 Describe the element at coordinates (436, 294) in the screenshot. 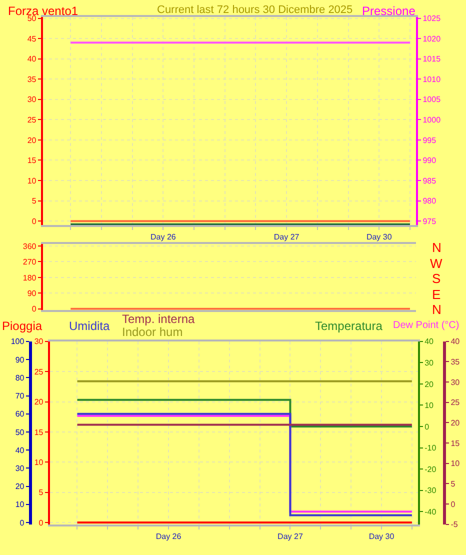

I see `text: E` at that location.